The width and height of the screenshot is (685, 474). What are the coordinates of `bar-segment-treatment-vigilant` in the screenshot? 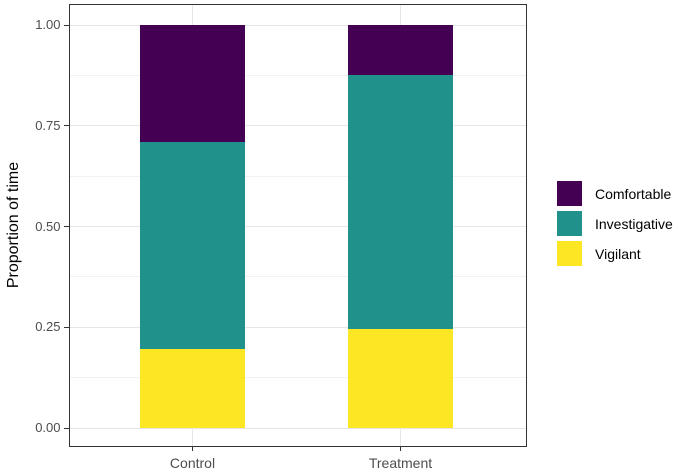 It's located at (400, 378).